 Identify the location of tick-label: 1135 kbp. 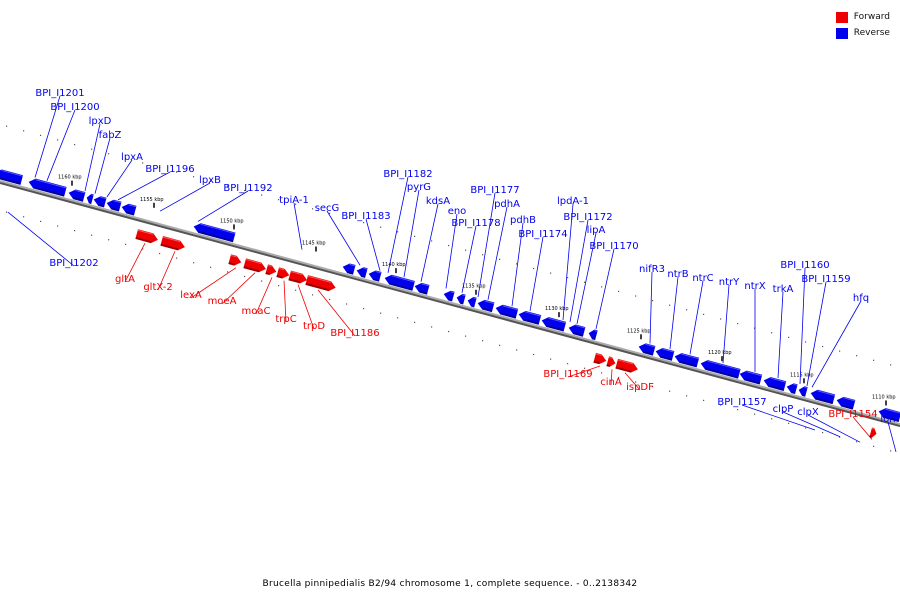
(474, 287).